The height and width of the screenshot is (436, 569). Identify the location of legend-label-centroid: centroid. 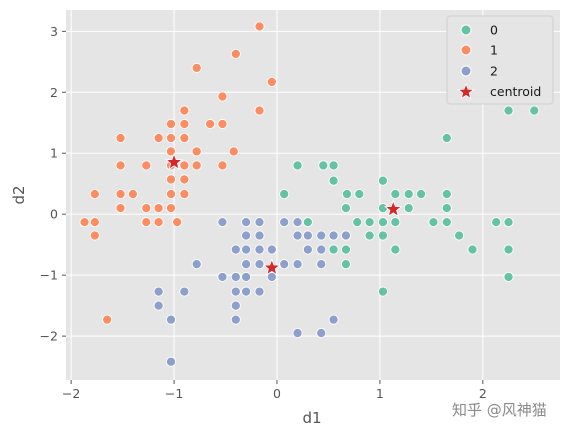
(515, 91).